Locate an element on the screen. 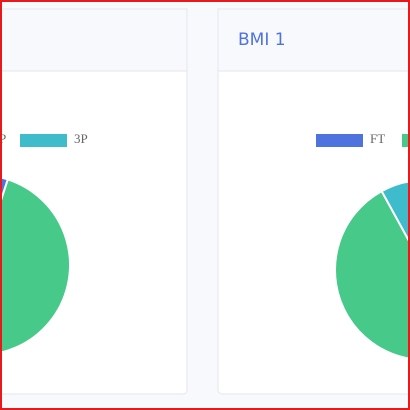  card-title: BMI 1 is located at coordinates (262, 40).